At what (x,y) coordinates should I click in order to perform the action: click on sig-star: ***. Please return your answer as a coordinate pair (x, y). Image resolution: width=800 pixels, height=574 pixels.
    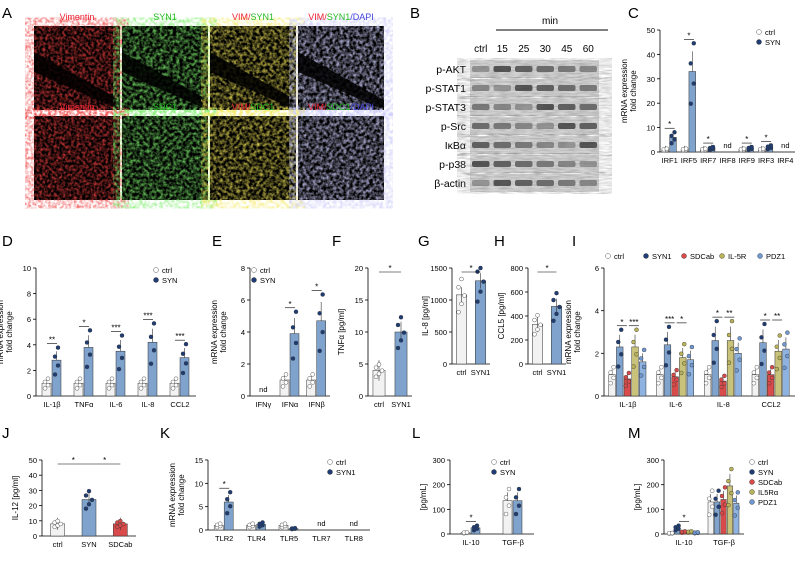
    Looking at the image, I should click on (669, 319).